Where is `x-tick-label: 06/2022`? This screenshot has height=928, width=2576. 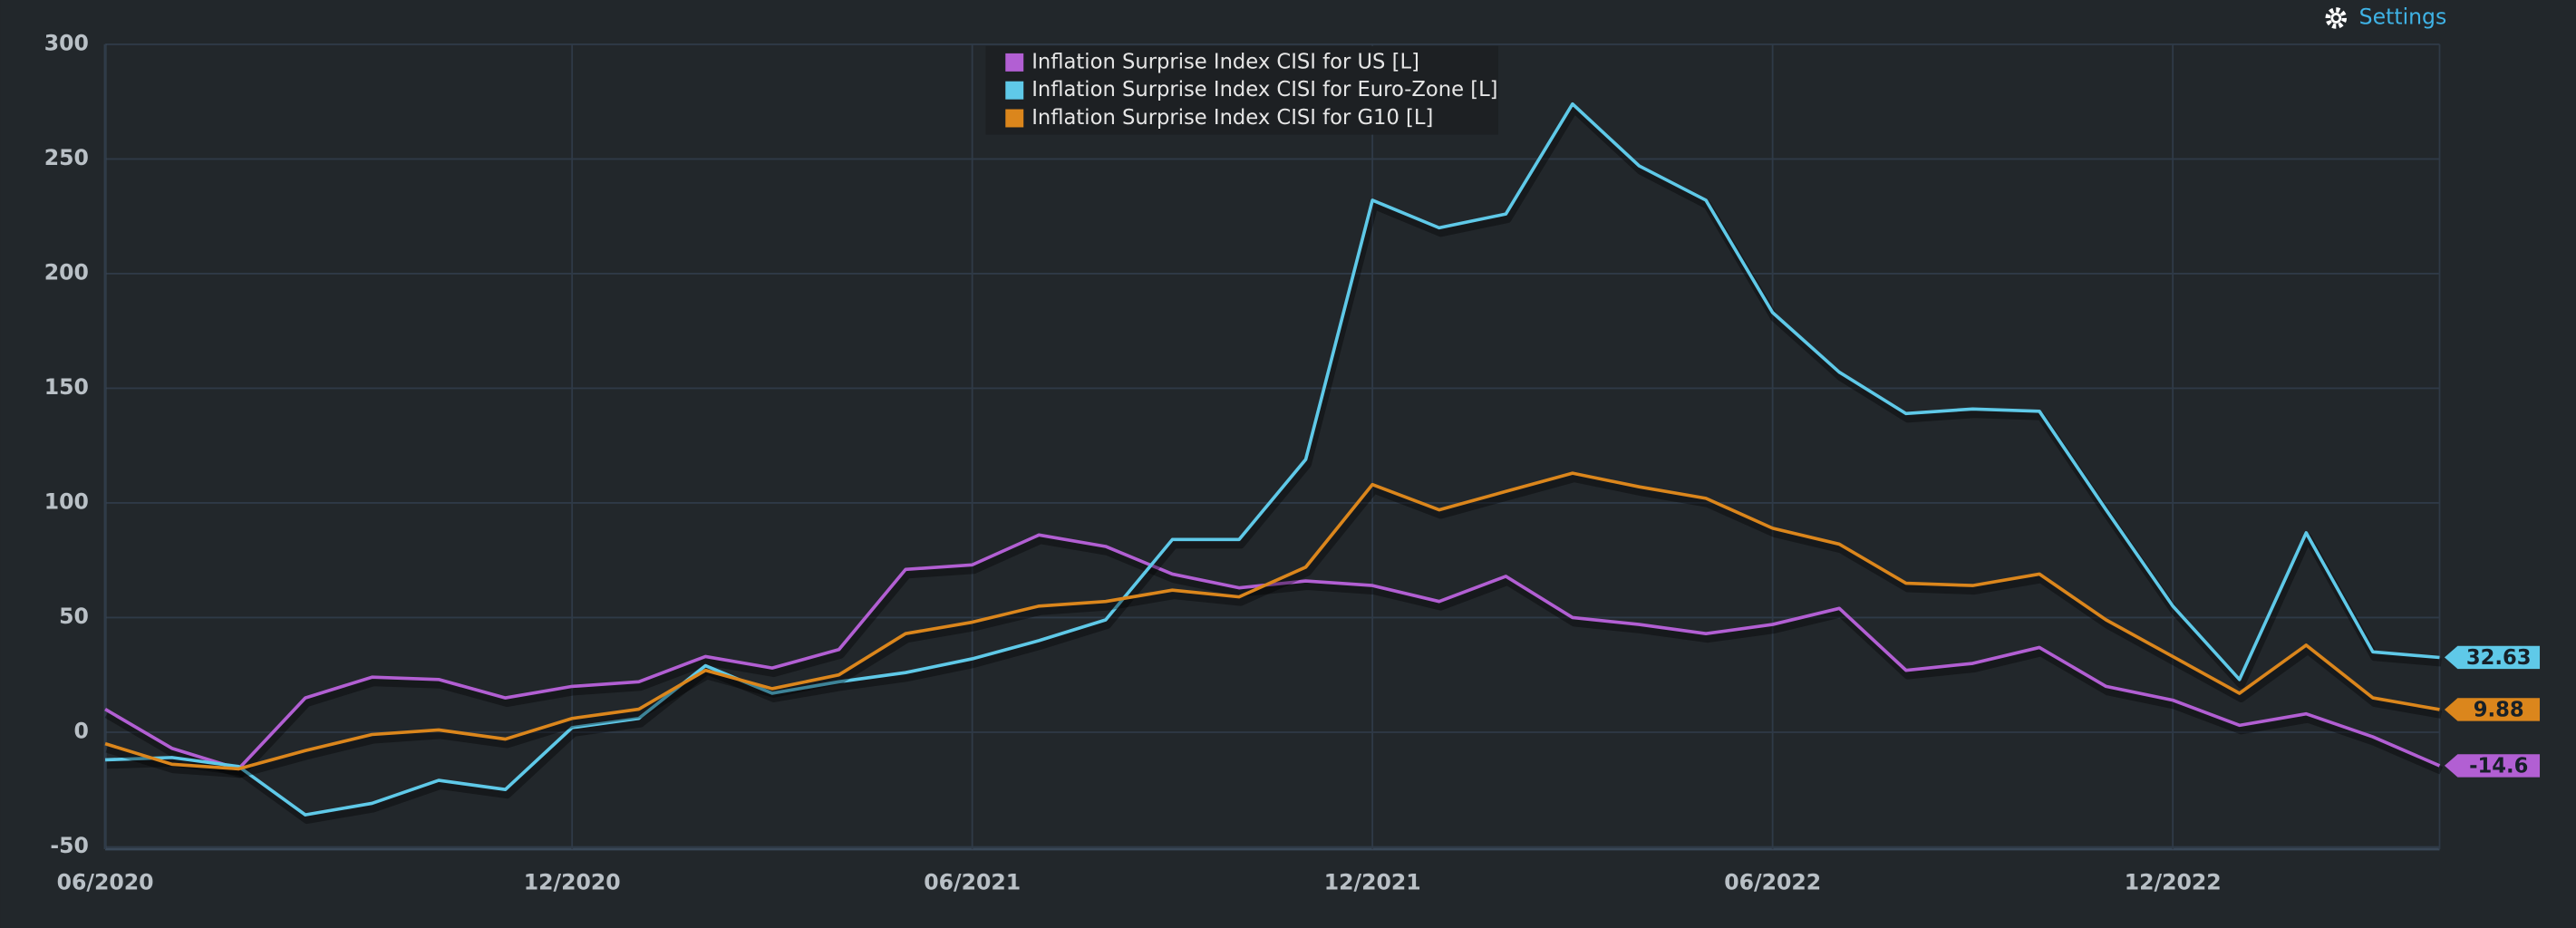
x-tick-label: 06/2022 is located at coordinates (1772, 882).